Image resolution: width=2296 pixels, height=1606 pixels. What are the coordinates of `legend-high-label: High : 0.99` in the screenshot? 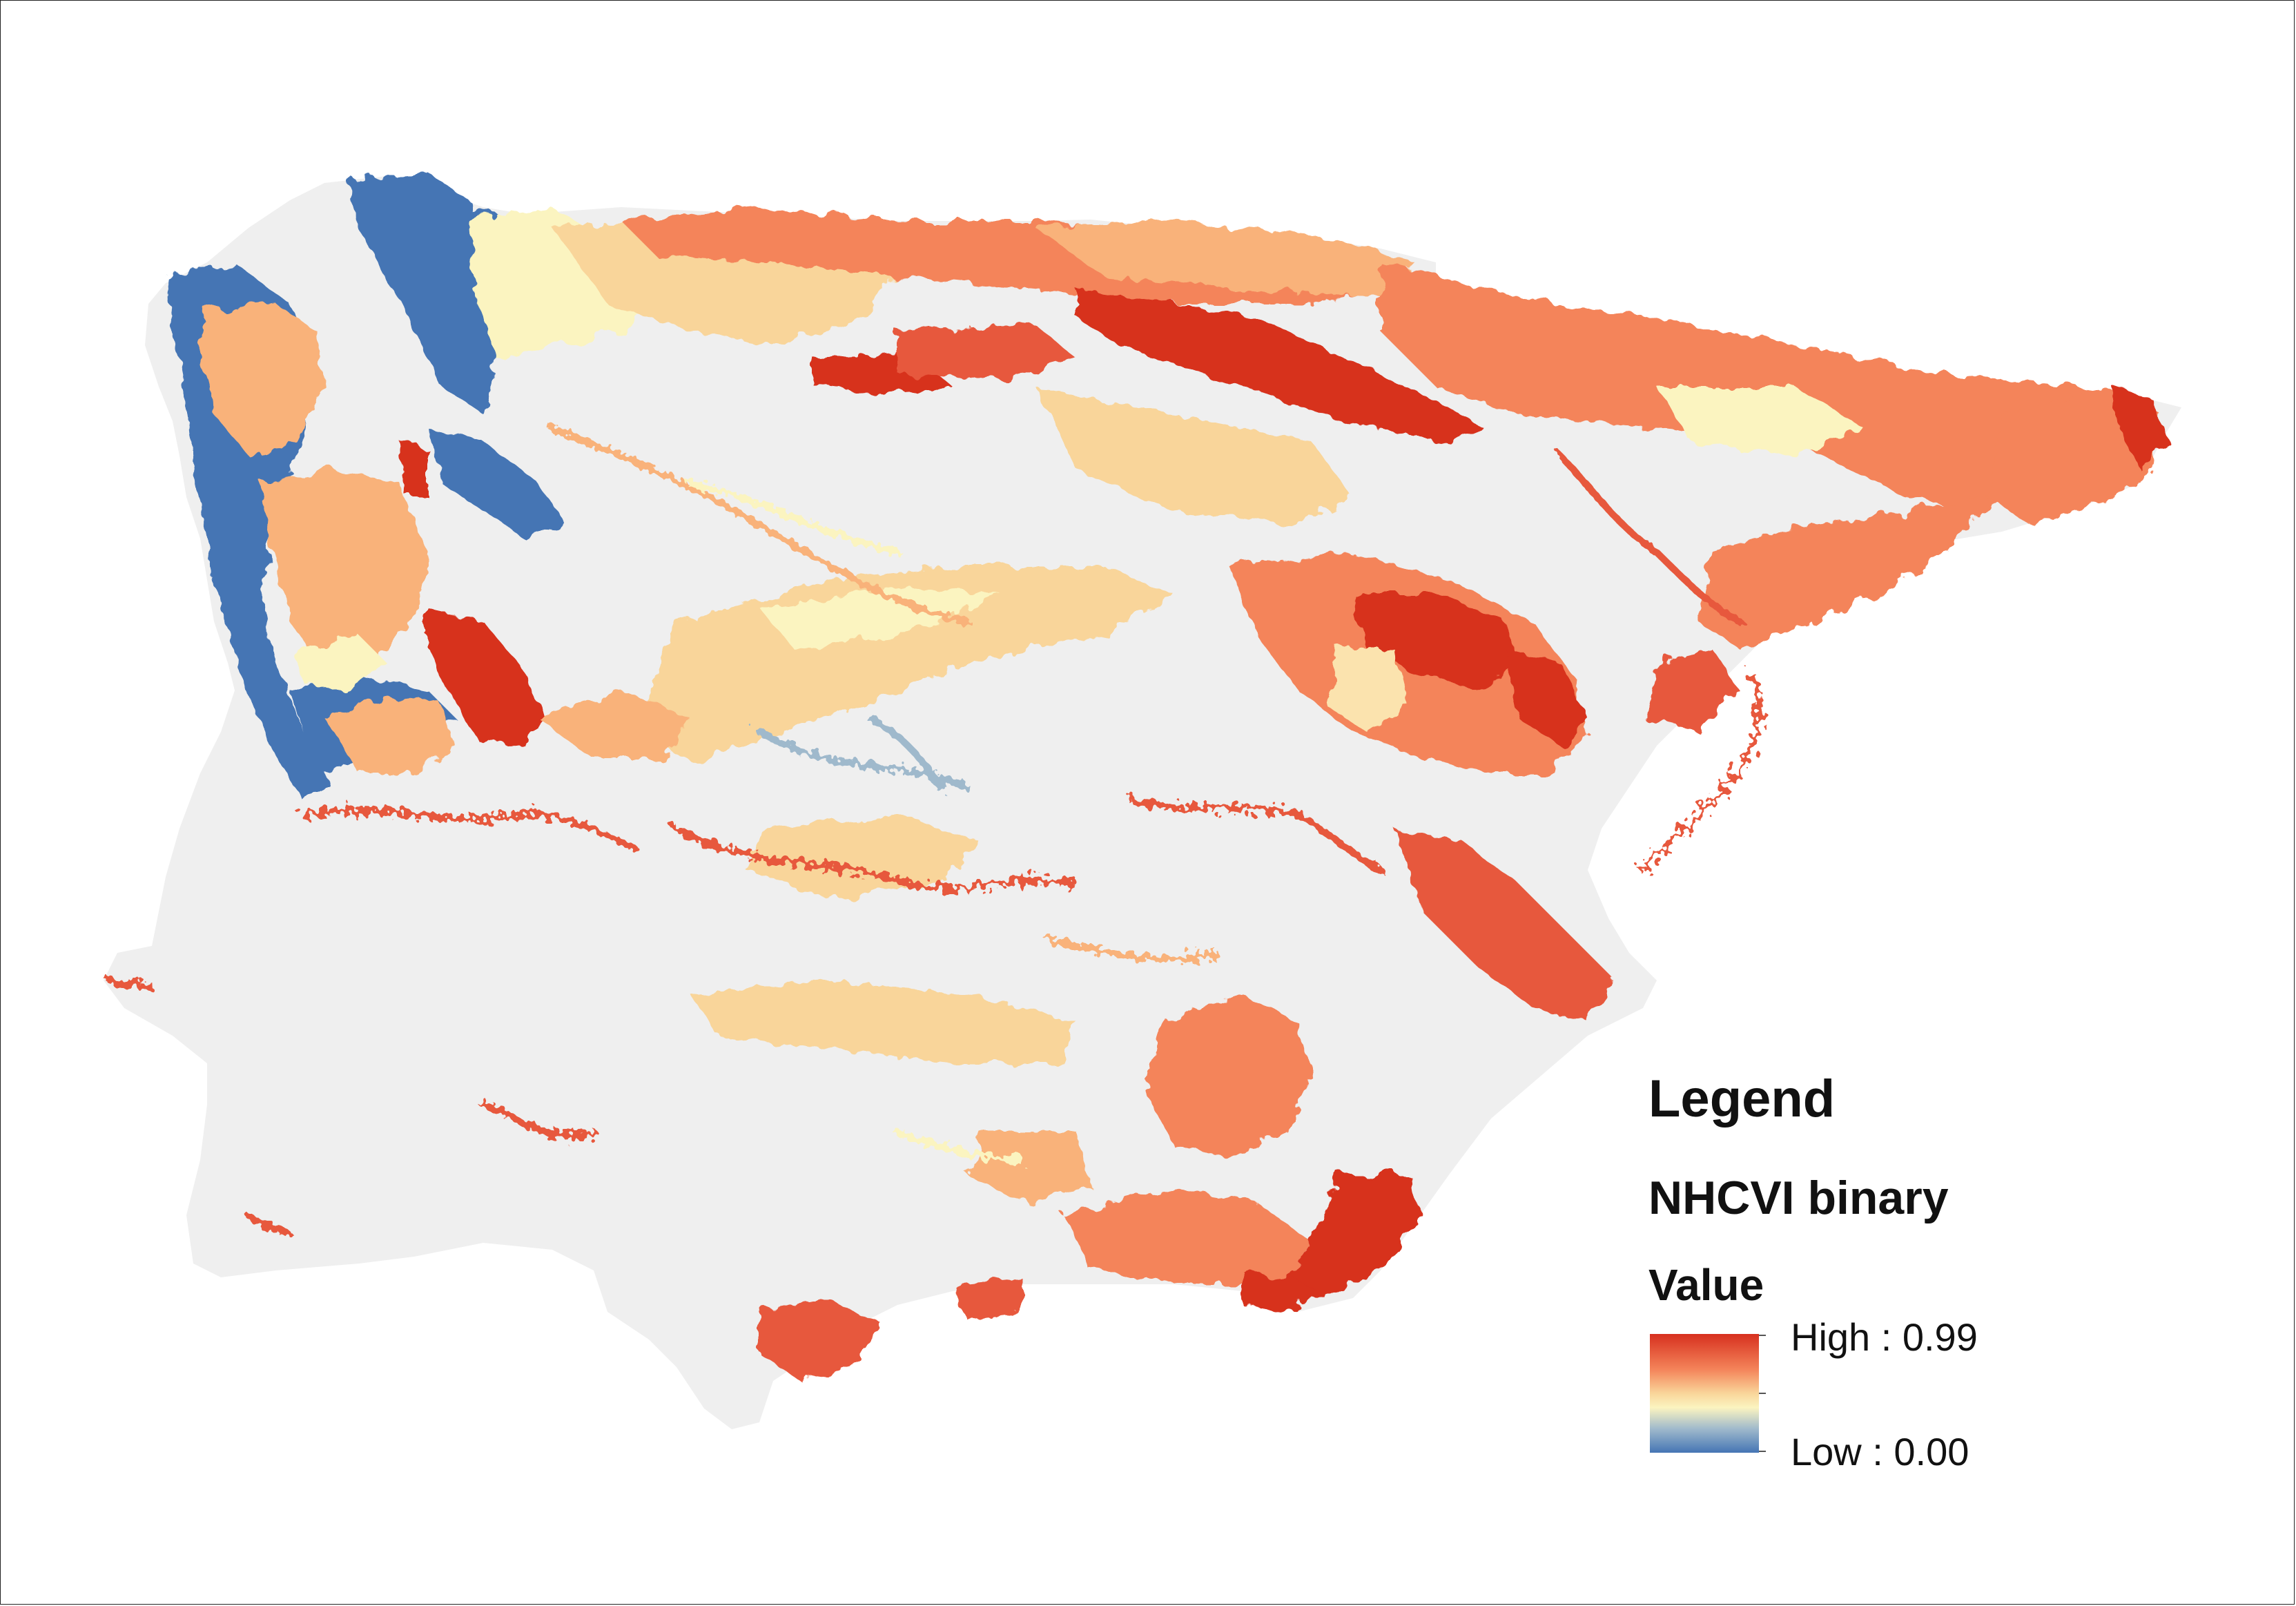 It's located at (1884, 1337).